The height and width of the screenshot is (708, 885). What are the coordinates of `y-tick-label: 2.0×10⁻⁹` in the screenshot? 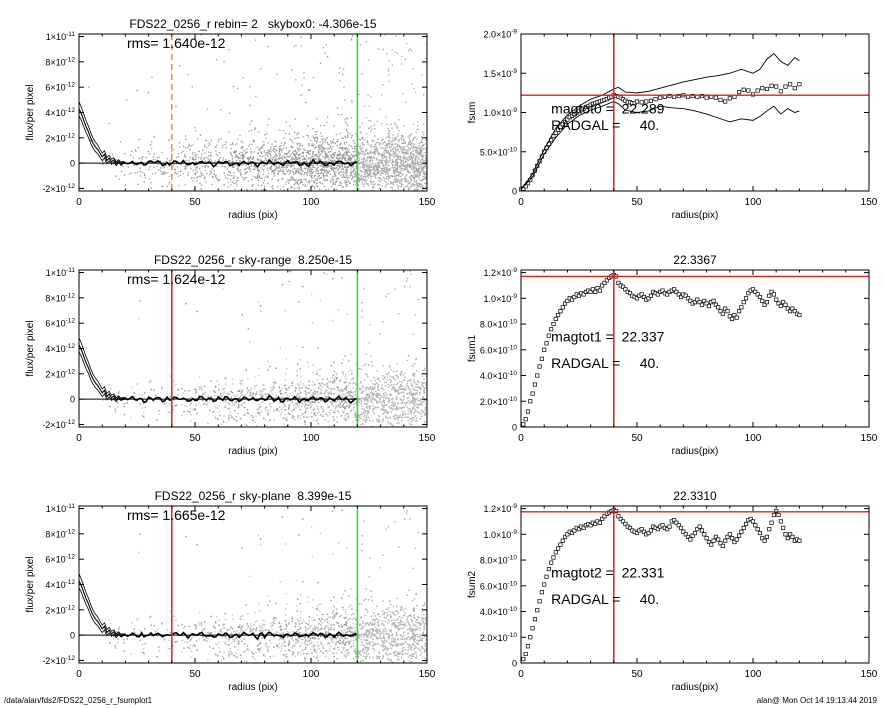 It's located at (500, 34).